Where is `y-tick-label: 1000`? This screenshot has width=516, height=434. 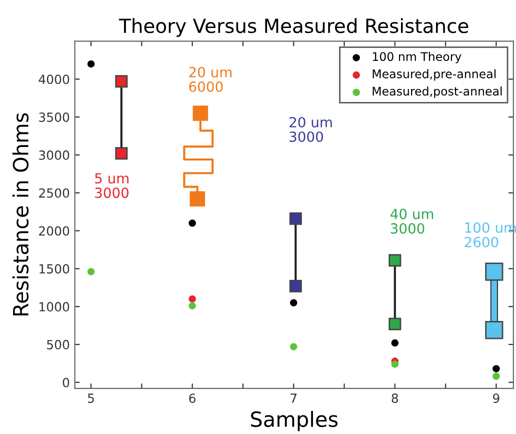
y-tick-label: 1000 is located at coordinates (55, 307).